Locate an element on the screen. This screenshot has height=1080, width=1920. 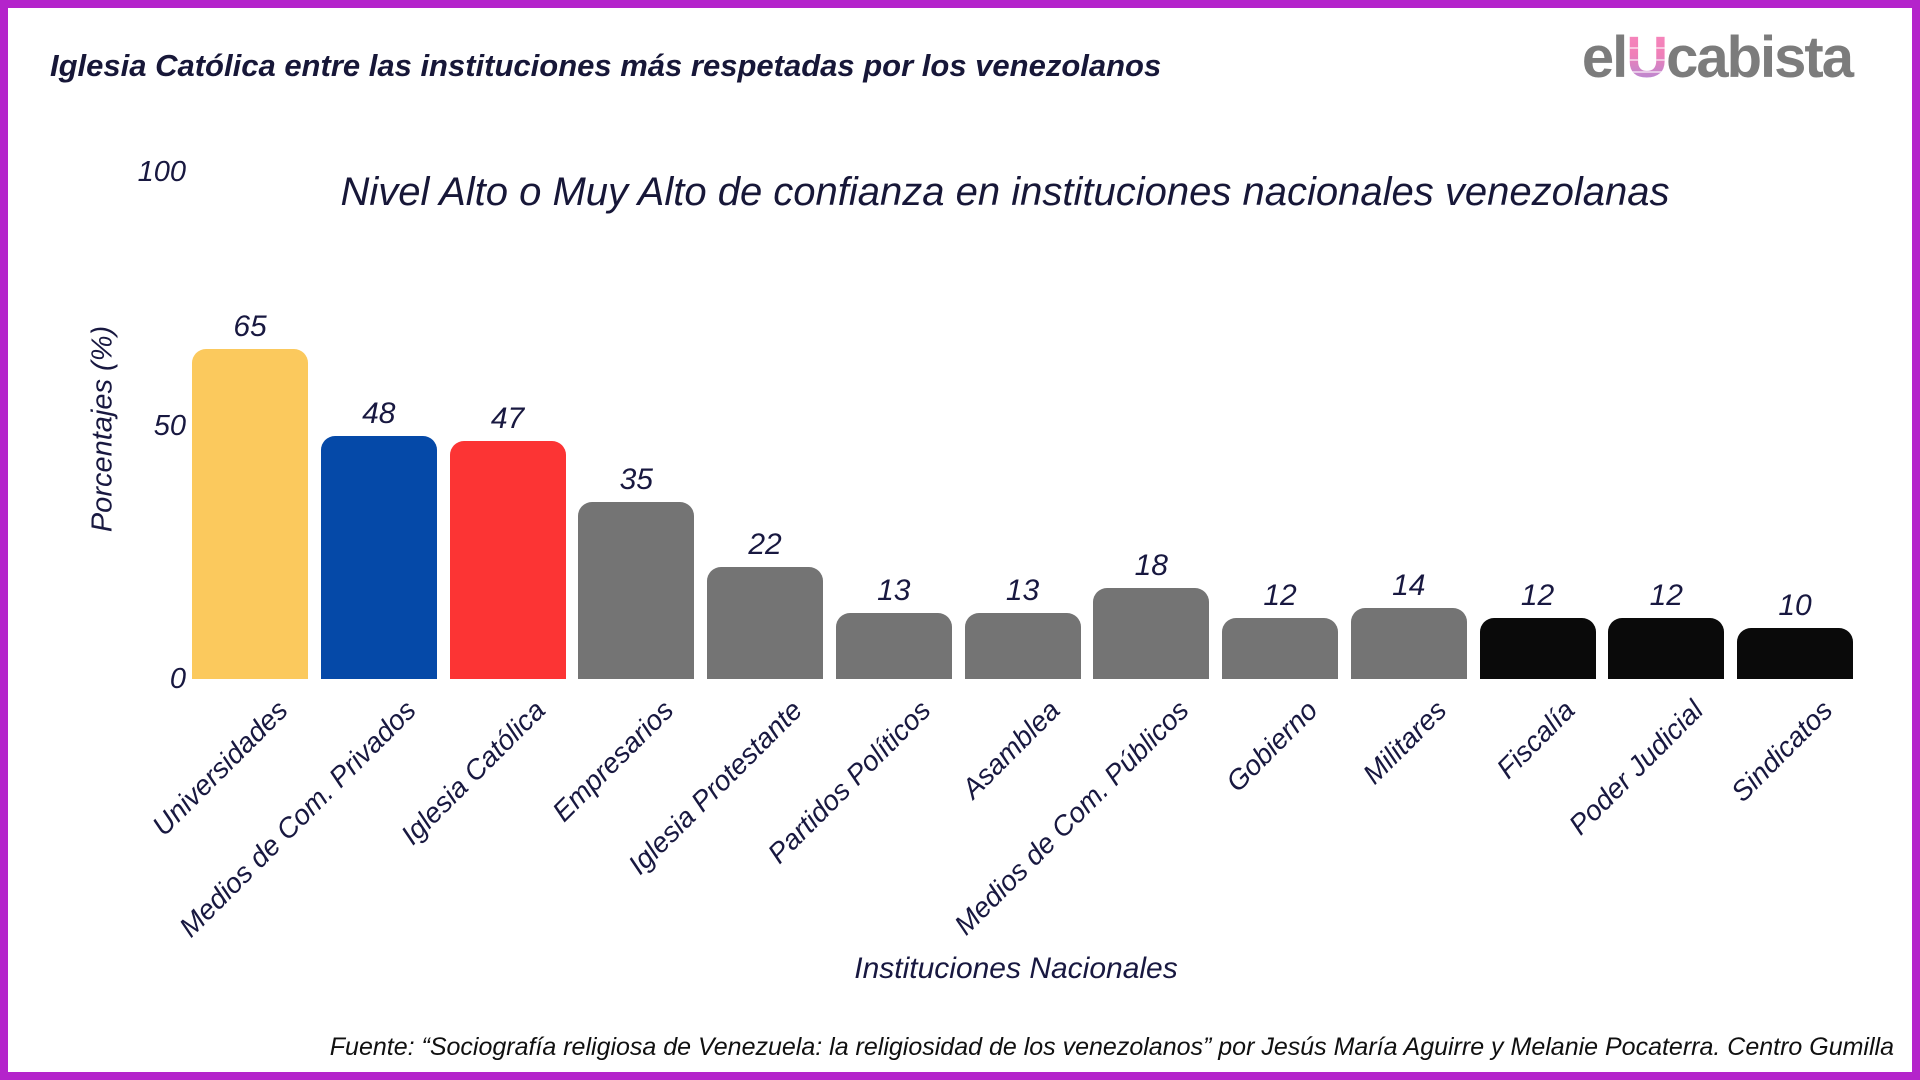
bar-cell-medios-de-com-publicos: 18 Medios de Com. Públicos is located at coordinates (1079, 556).